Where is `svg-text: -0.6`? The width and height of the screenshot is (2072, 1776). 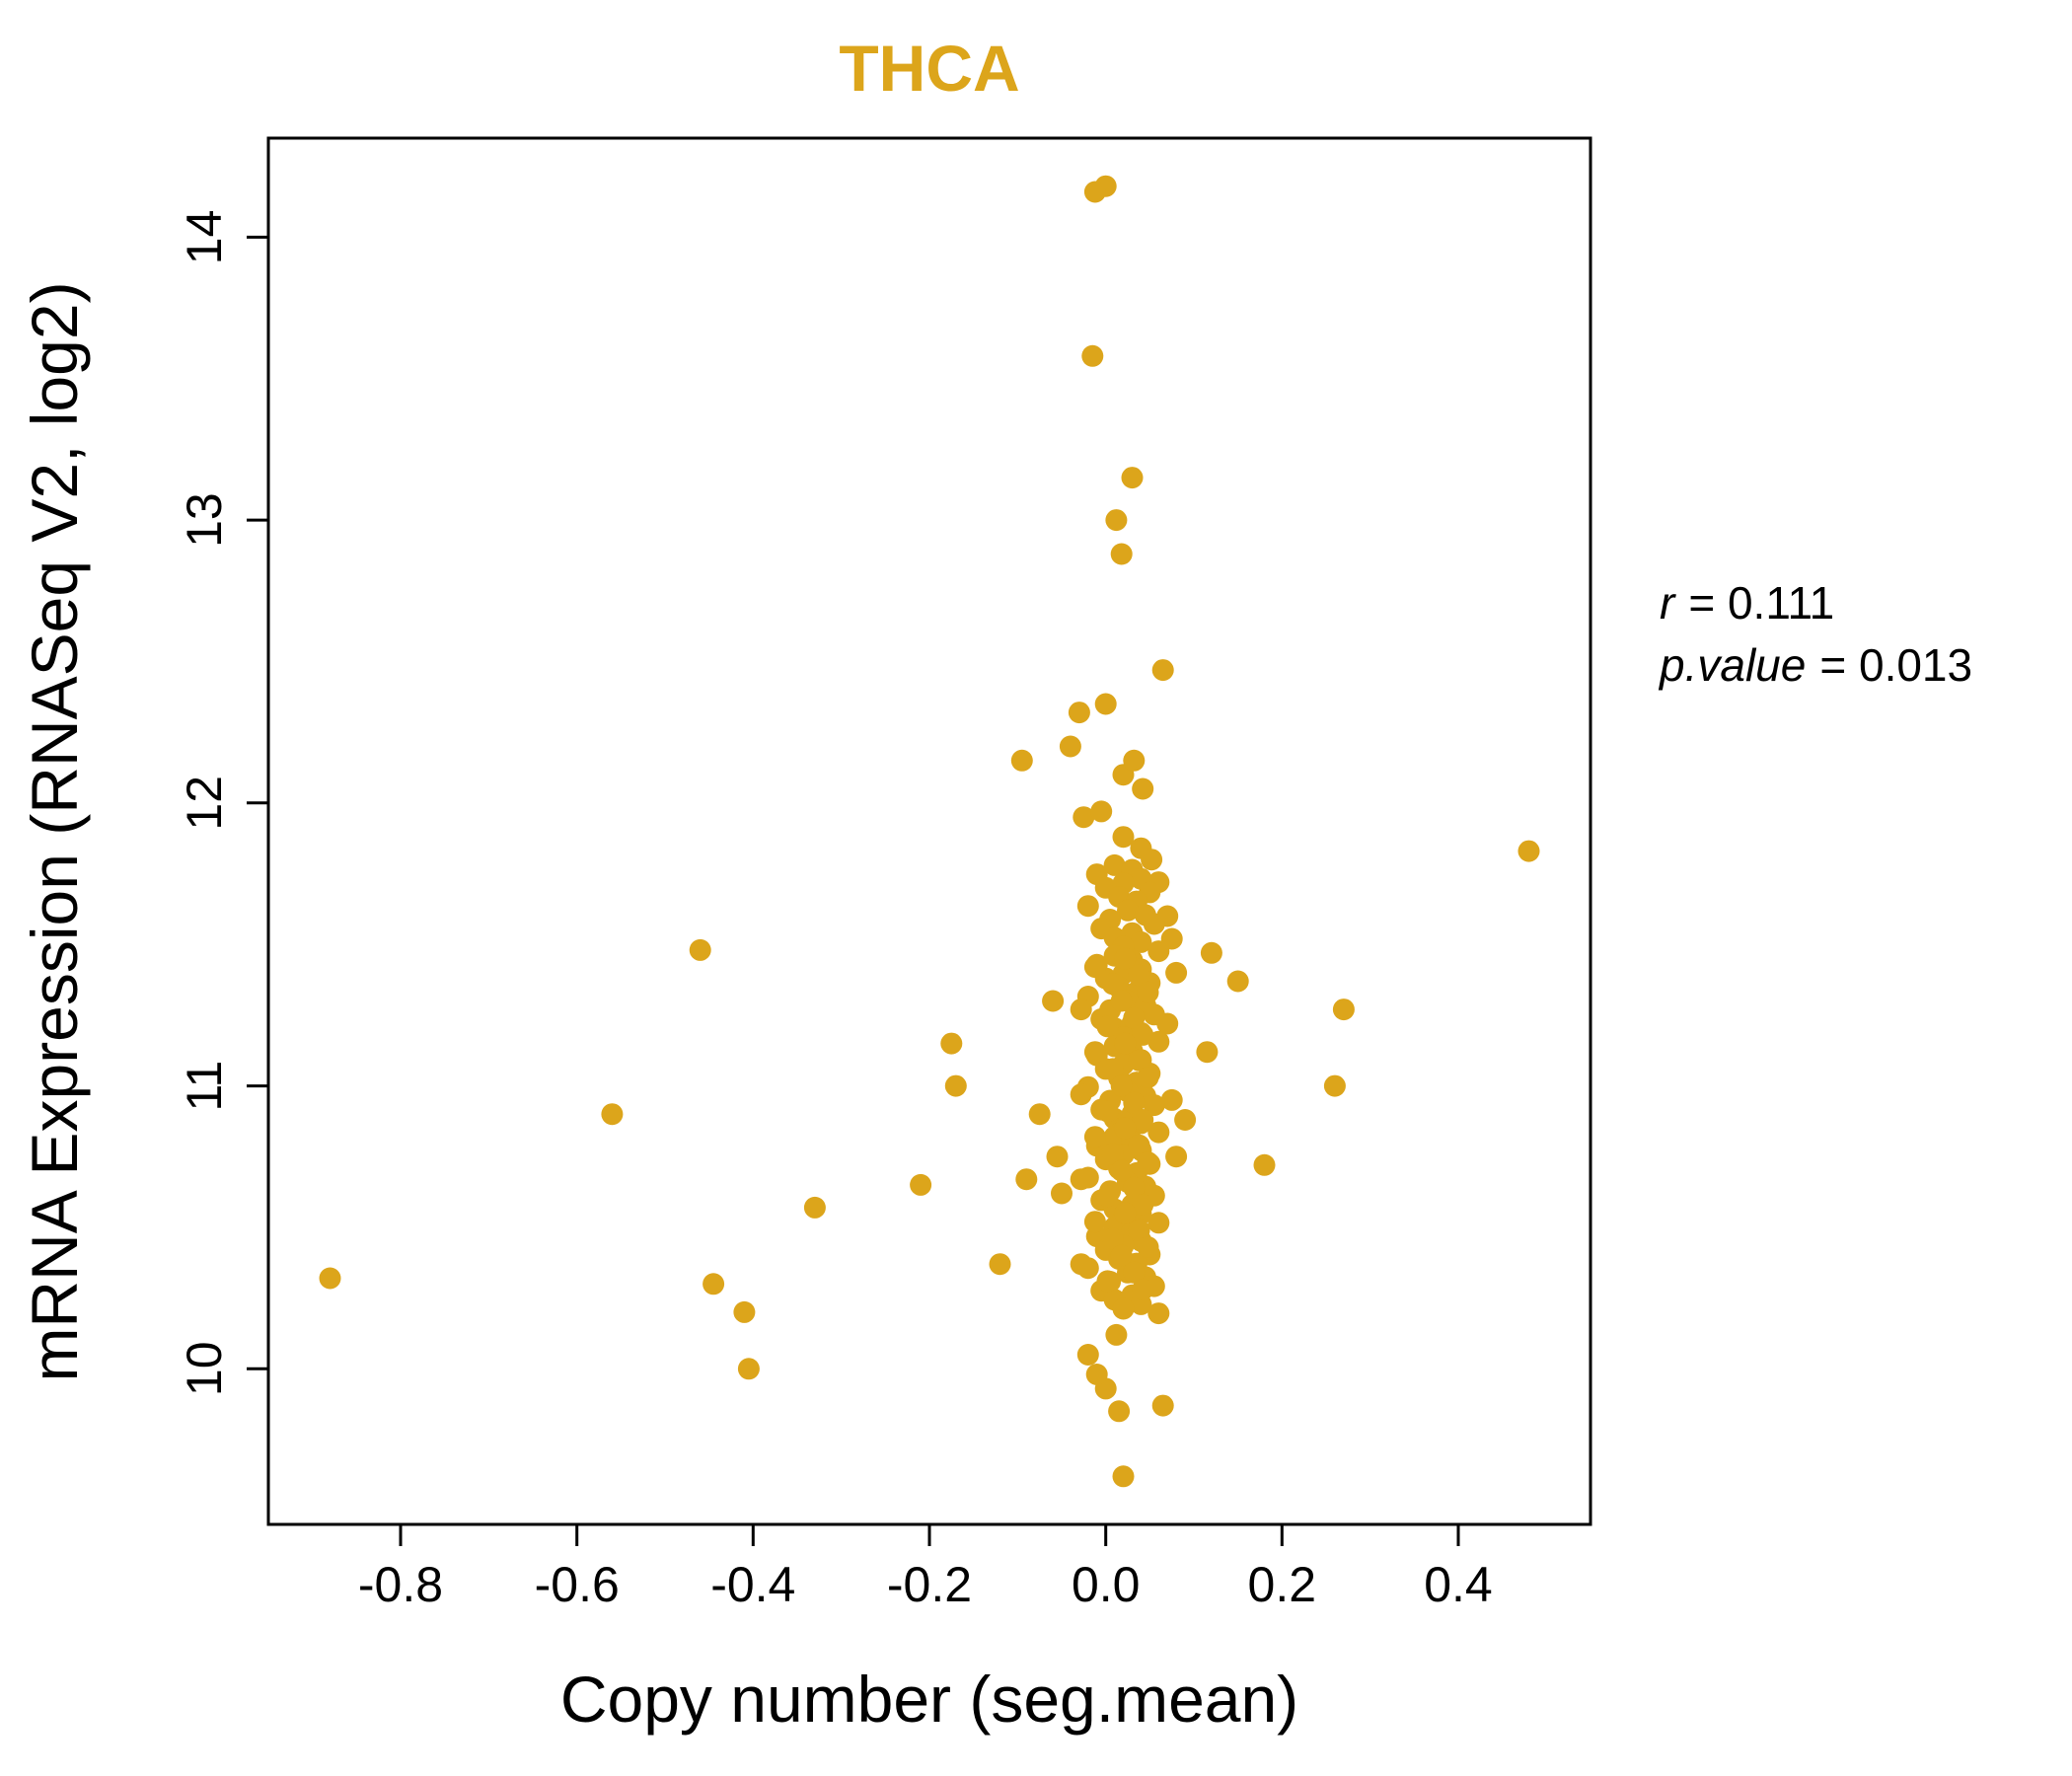 svg-text: -0.6 is located at coordinates (577, 1585).